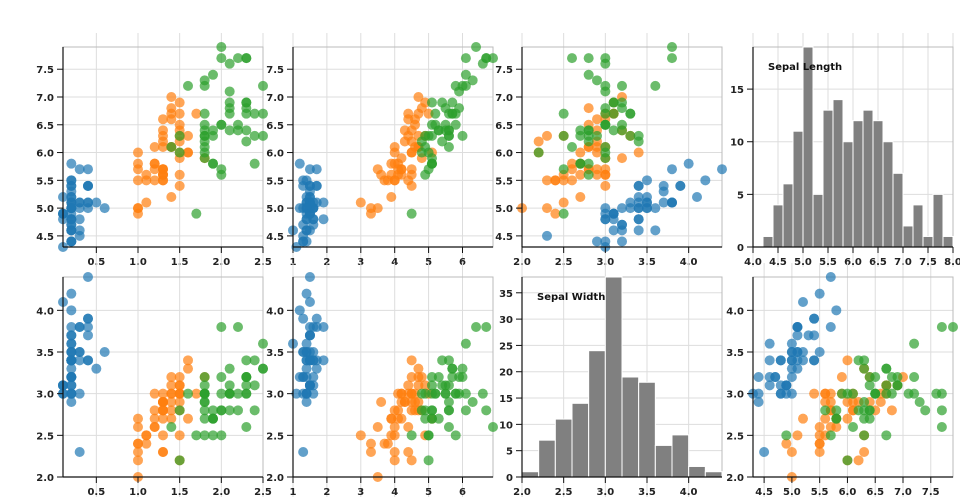  I want to click on y-tick: 2.5, so click(739, 436).